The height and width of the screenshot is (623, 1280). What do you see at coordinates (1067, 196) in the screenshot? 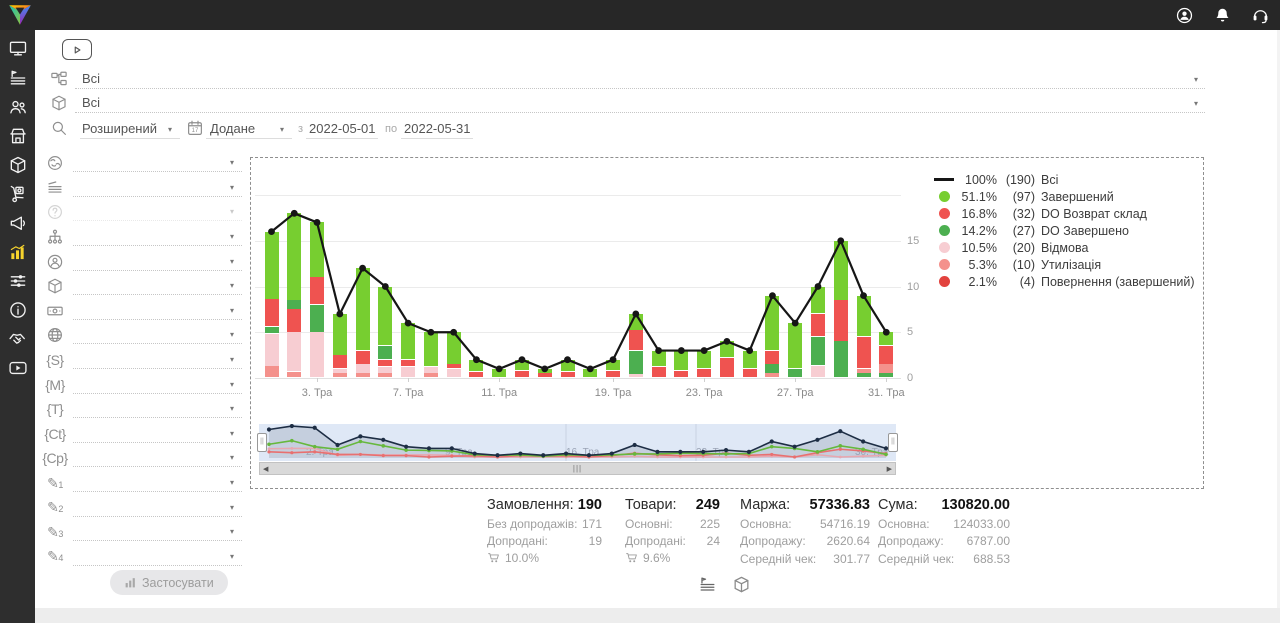
I see `legend-item: 51.1% (97) Завершений` at bounding box center [1067, 196].